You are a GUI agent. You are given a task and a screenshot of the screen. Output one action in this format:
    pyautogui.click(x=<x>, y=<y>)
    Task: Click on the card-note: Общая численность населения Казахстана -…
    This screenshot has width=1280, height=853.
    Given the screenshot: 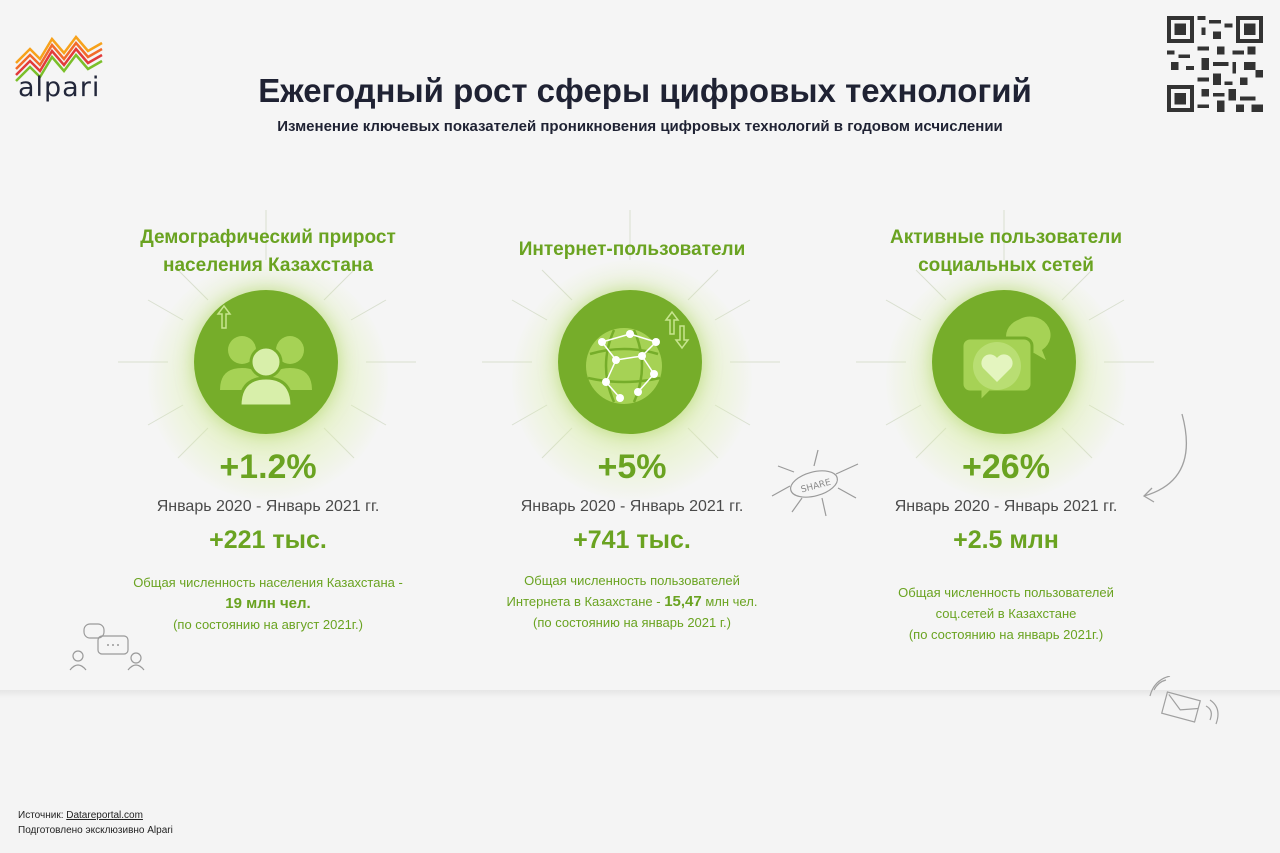 What is the action you would take?
    pyautogui.click(x=268, y=603)
    